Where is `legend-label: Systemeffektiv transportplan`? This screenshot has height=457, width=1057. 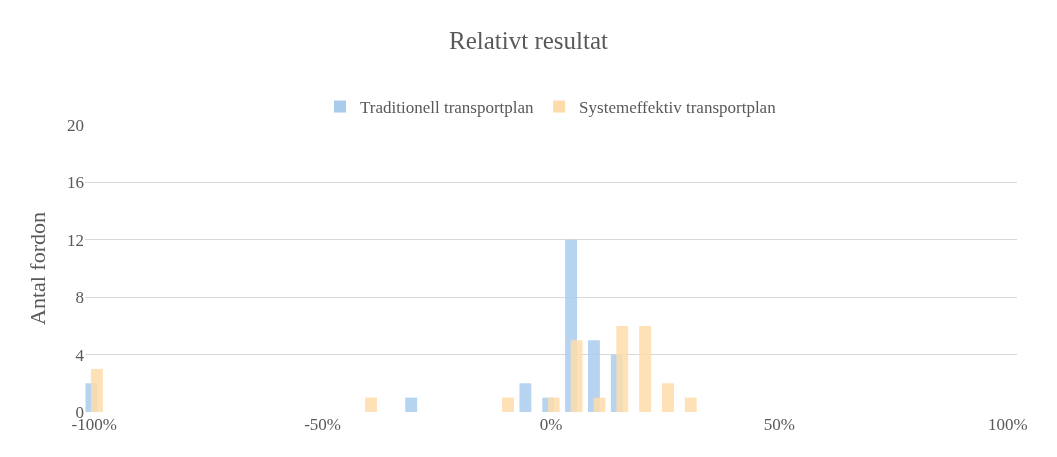 legend-label: Systemeffektiv transportplan is located at coordinates (678, 108).